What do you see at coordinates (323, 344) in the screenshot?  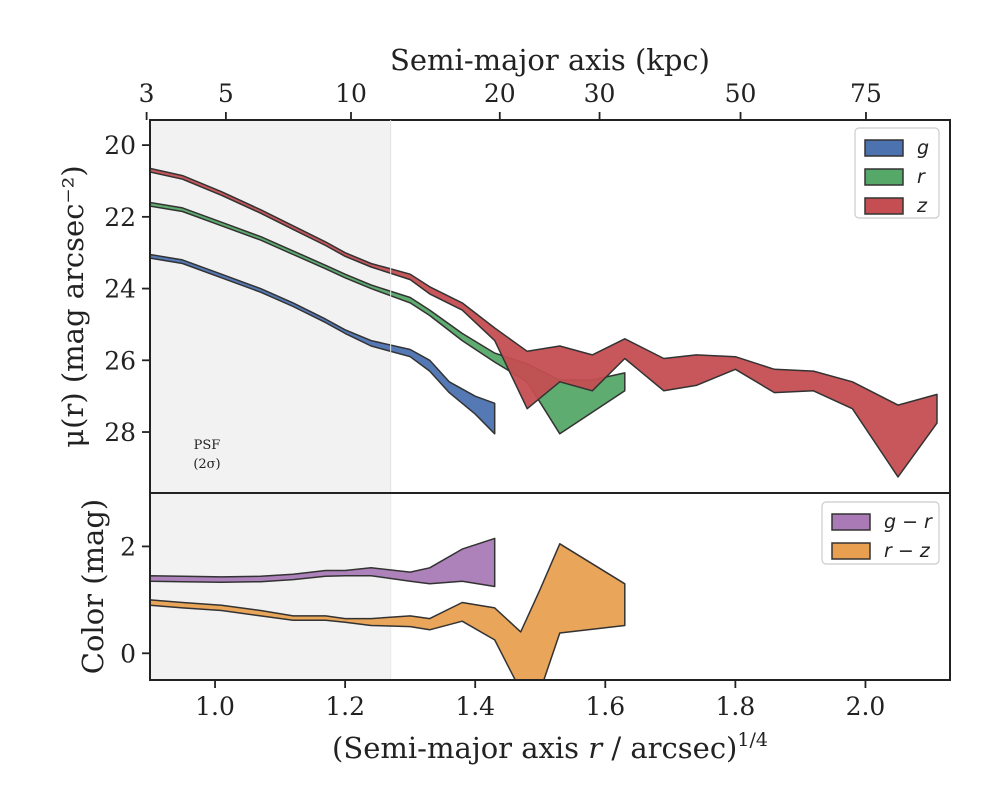 I see `band-g` at bounding box center [323, 344].